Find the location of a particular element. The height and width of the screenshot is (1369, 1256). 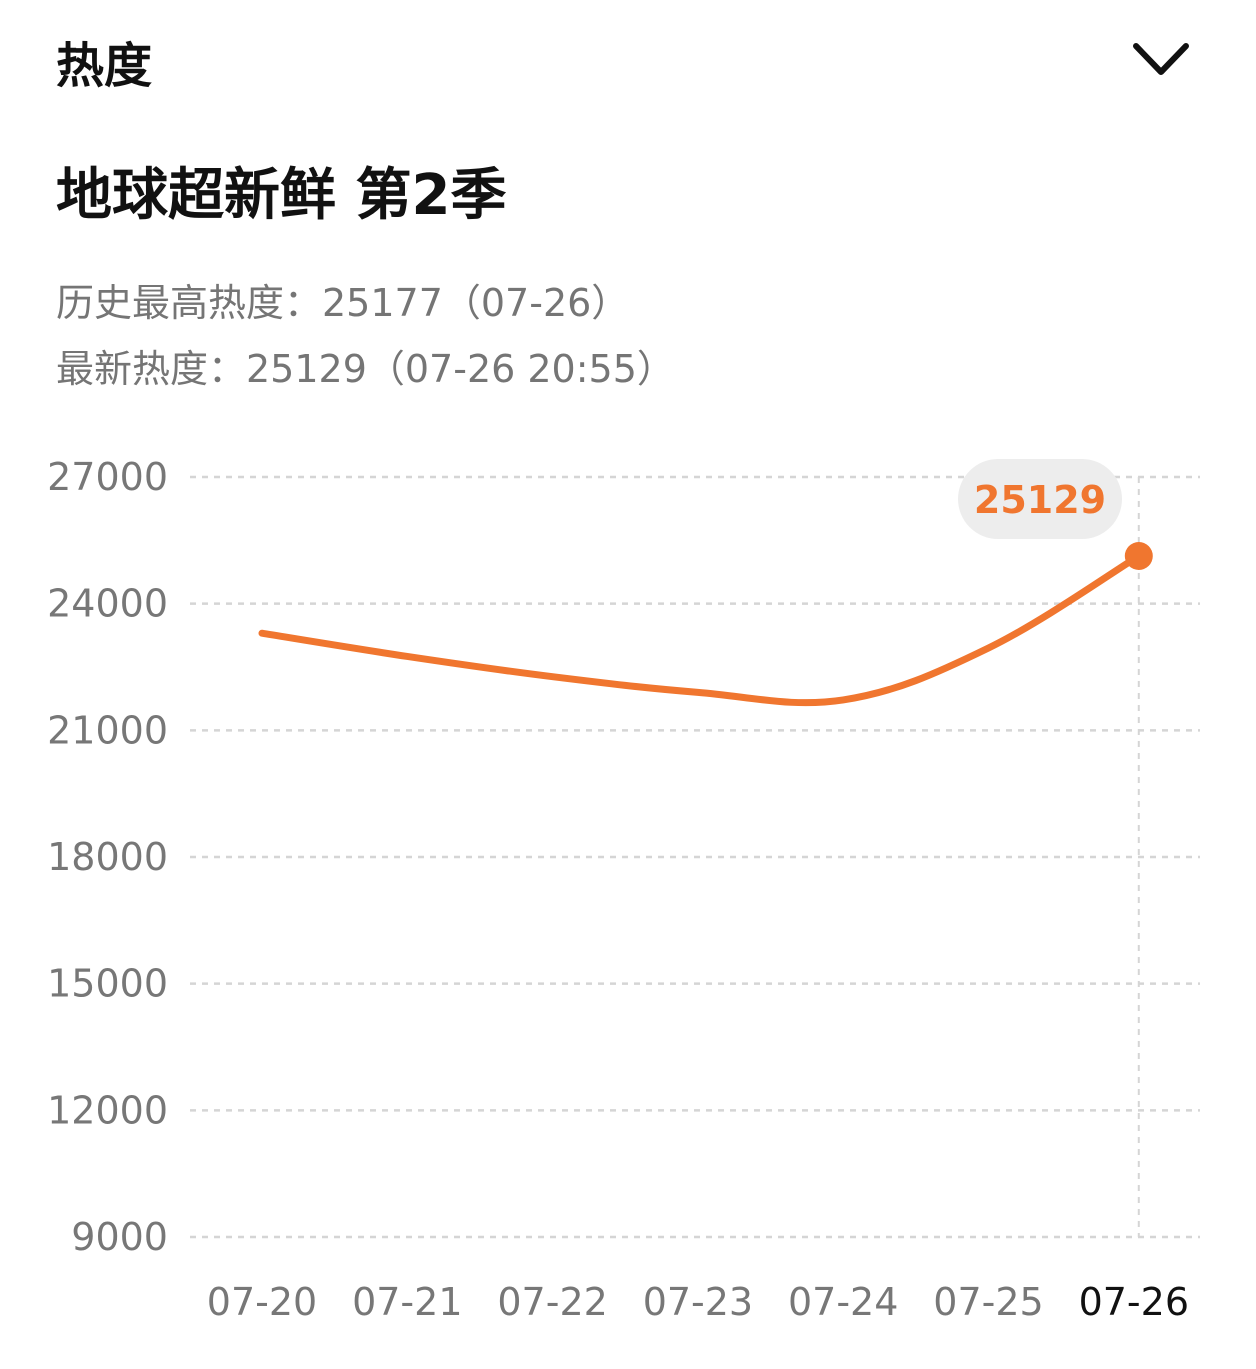

value-callout-label: 25129 is located at coordinates (1040, 500).